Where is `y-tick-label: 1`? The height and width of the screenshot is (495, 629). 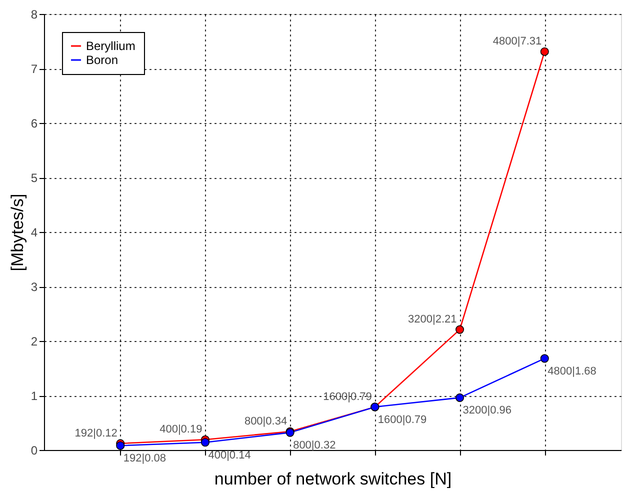
y-tick-label: 1 is located at coordinates (34, 396).